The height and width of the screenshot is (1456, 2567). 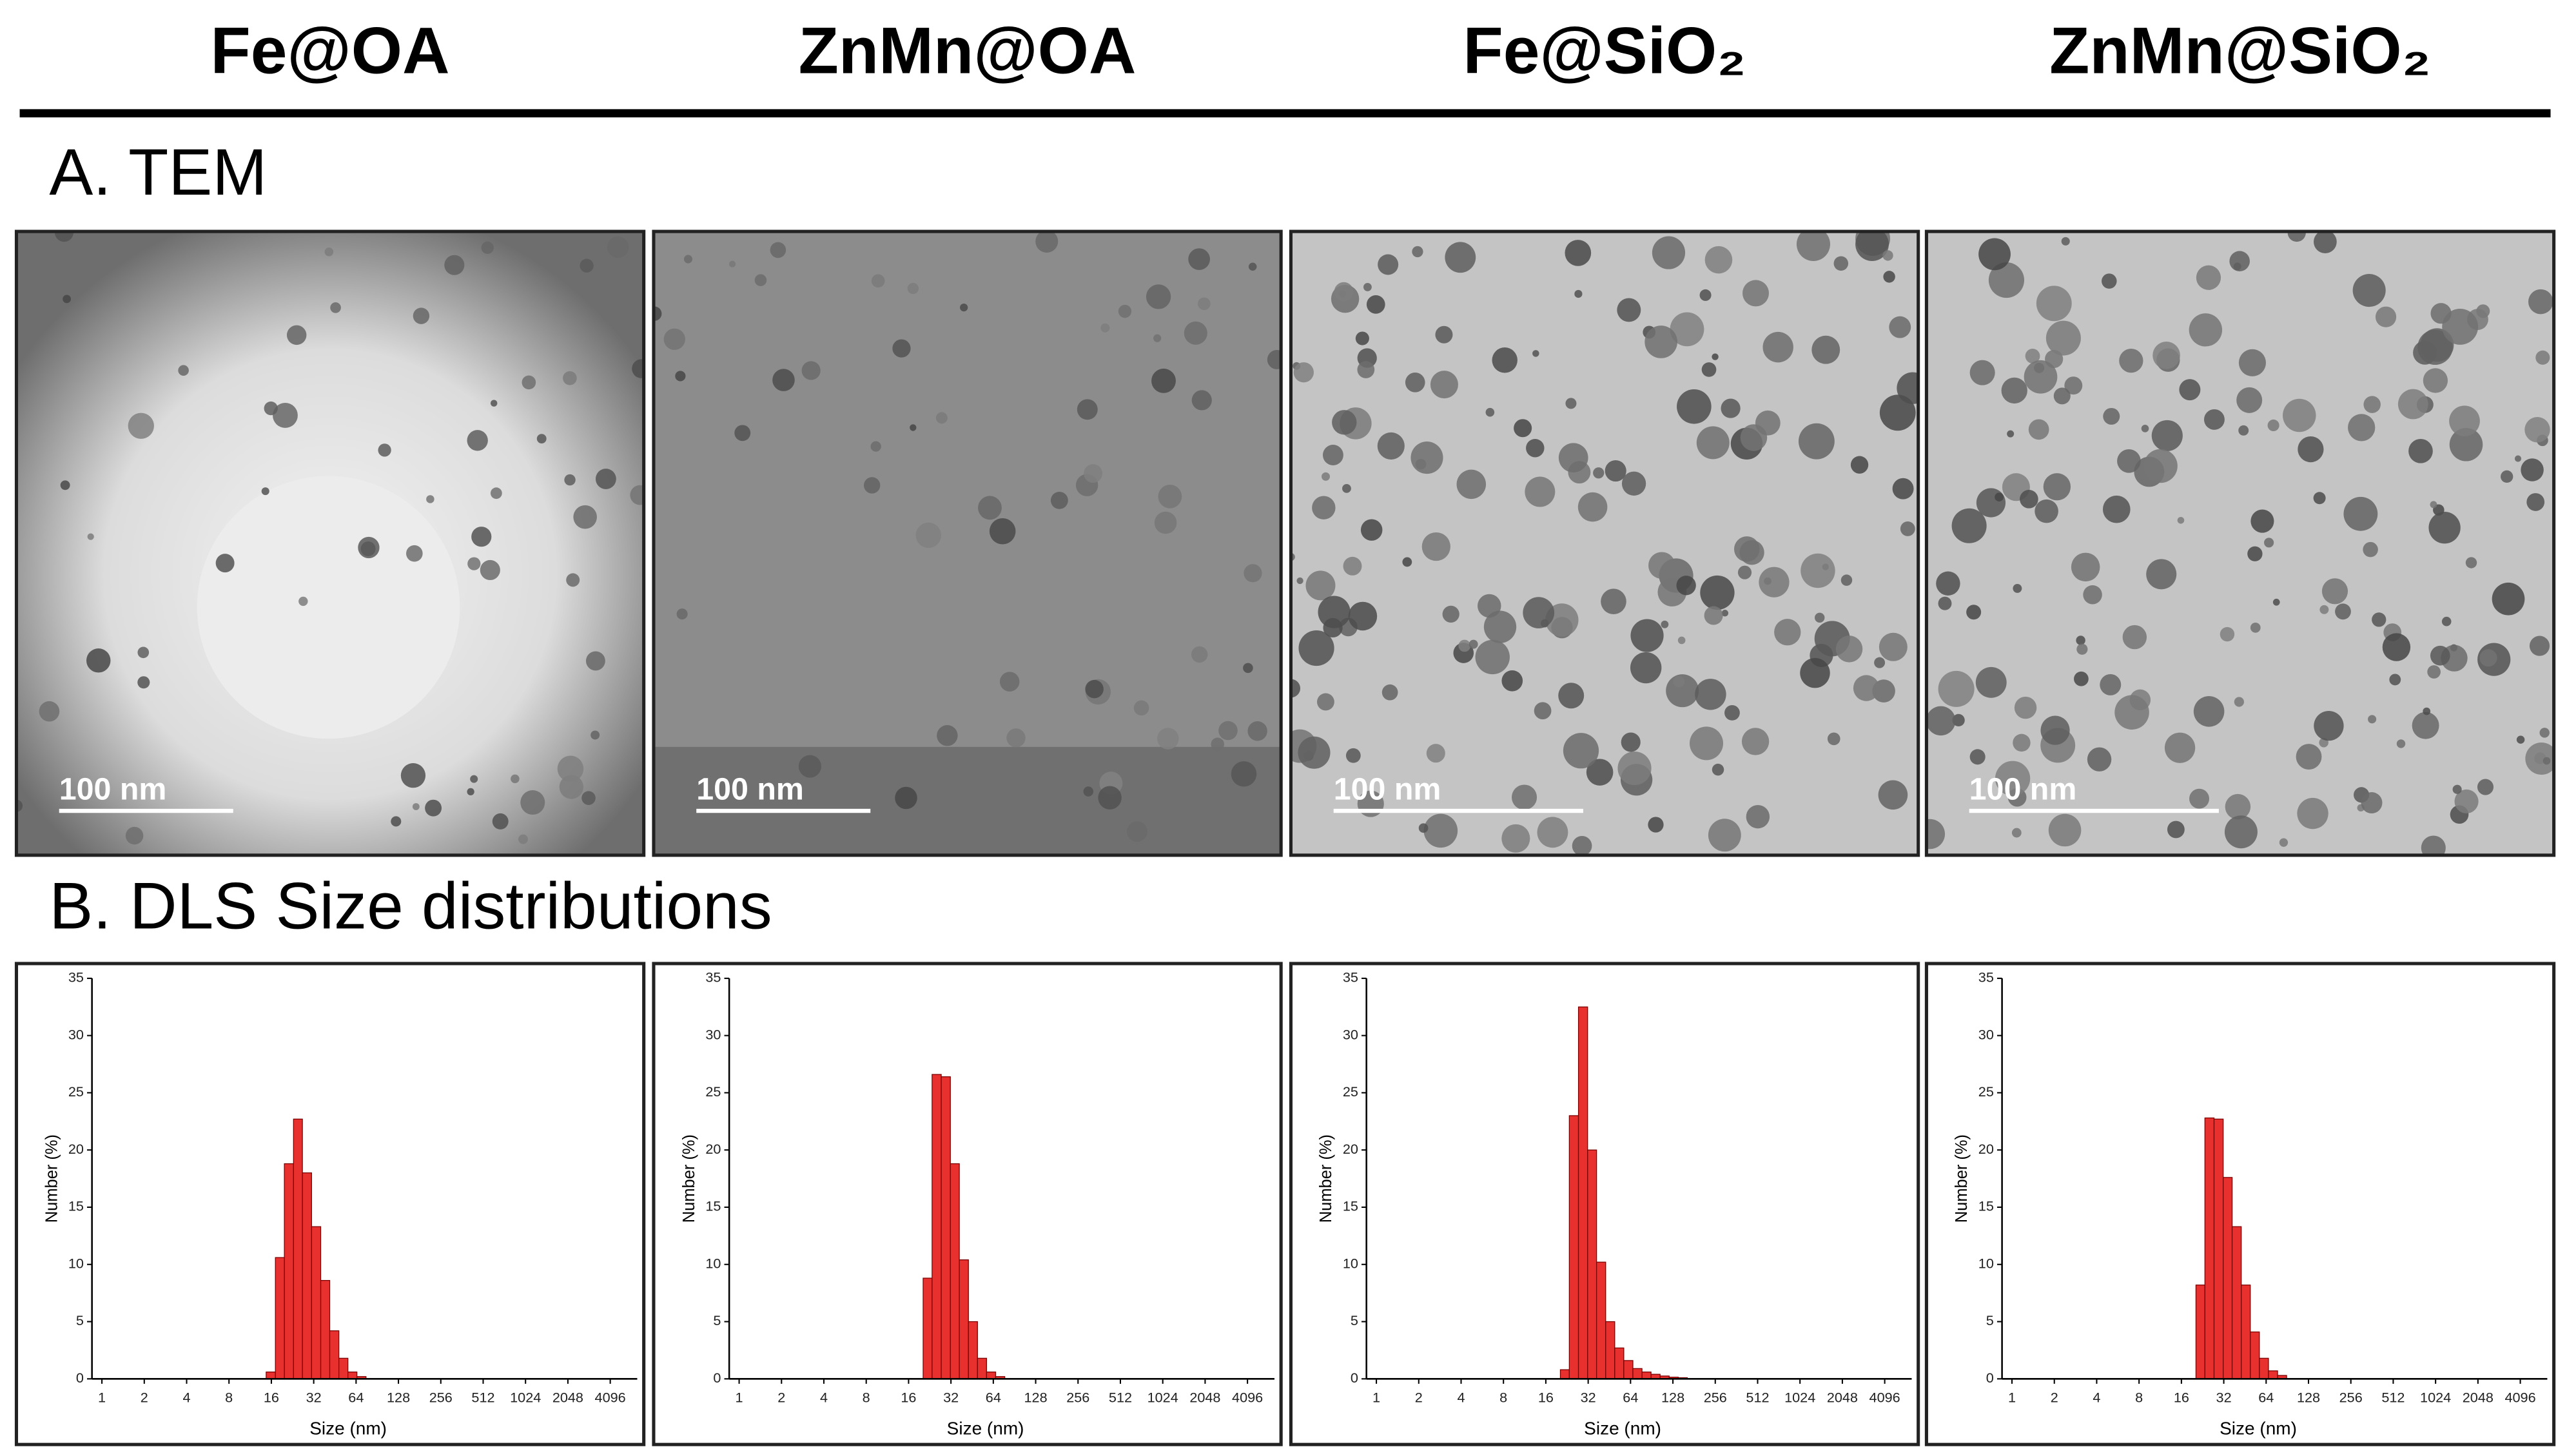 What do you see at coordinates (399, 1398) in the screenshot?
I see `x-tick-label: 128` at bounding box center [399, 1398].